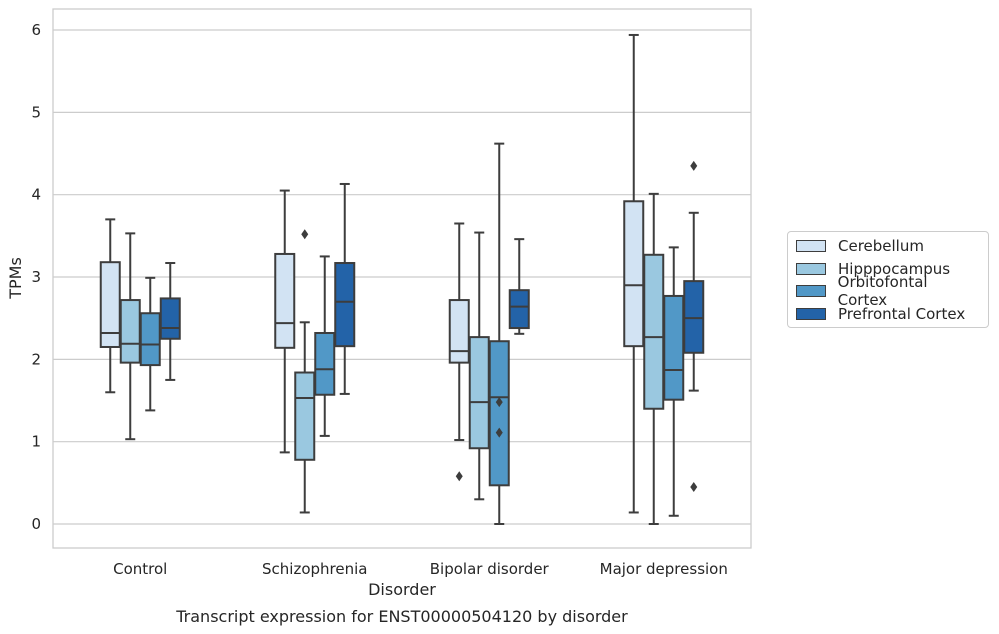  What do you see at coordinates (36, 442) in the screenshot?
I see `y-tick-label: 1` at bounding box center [36, 442].